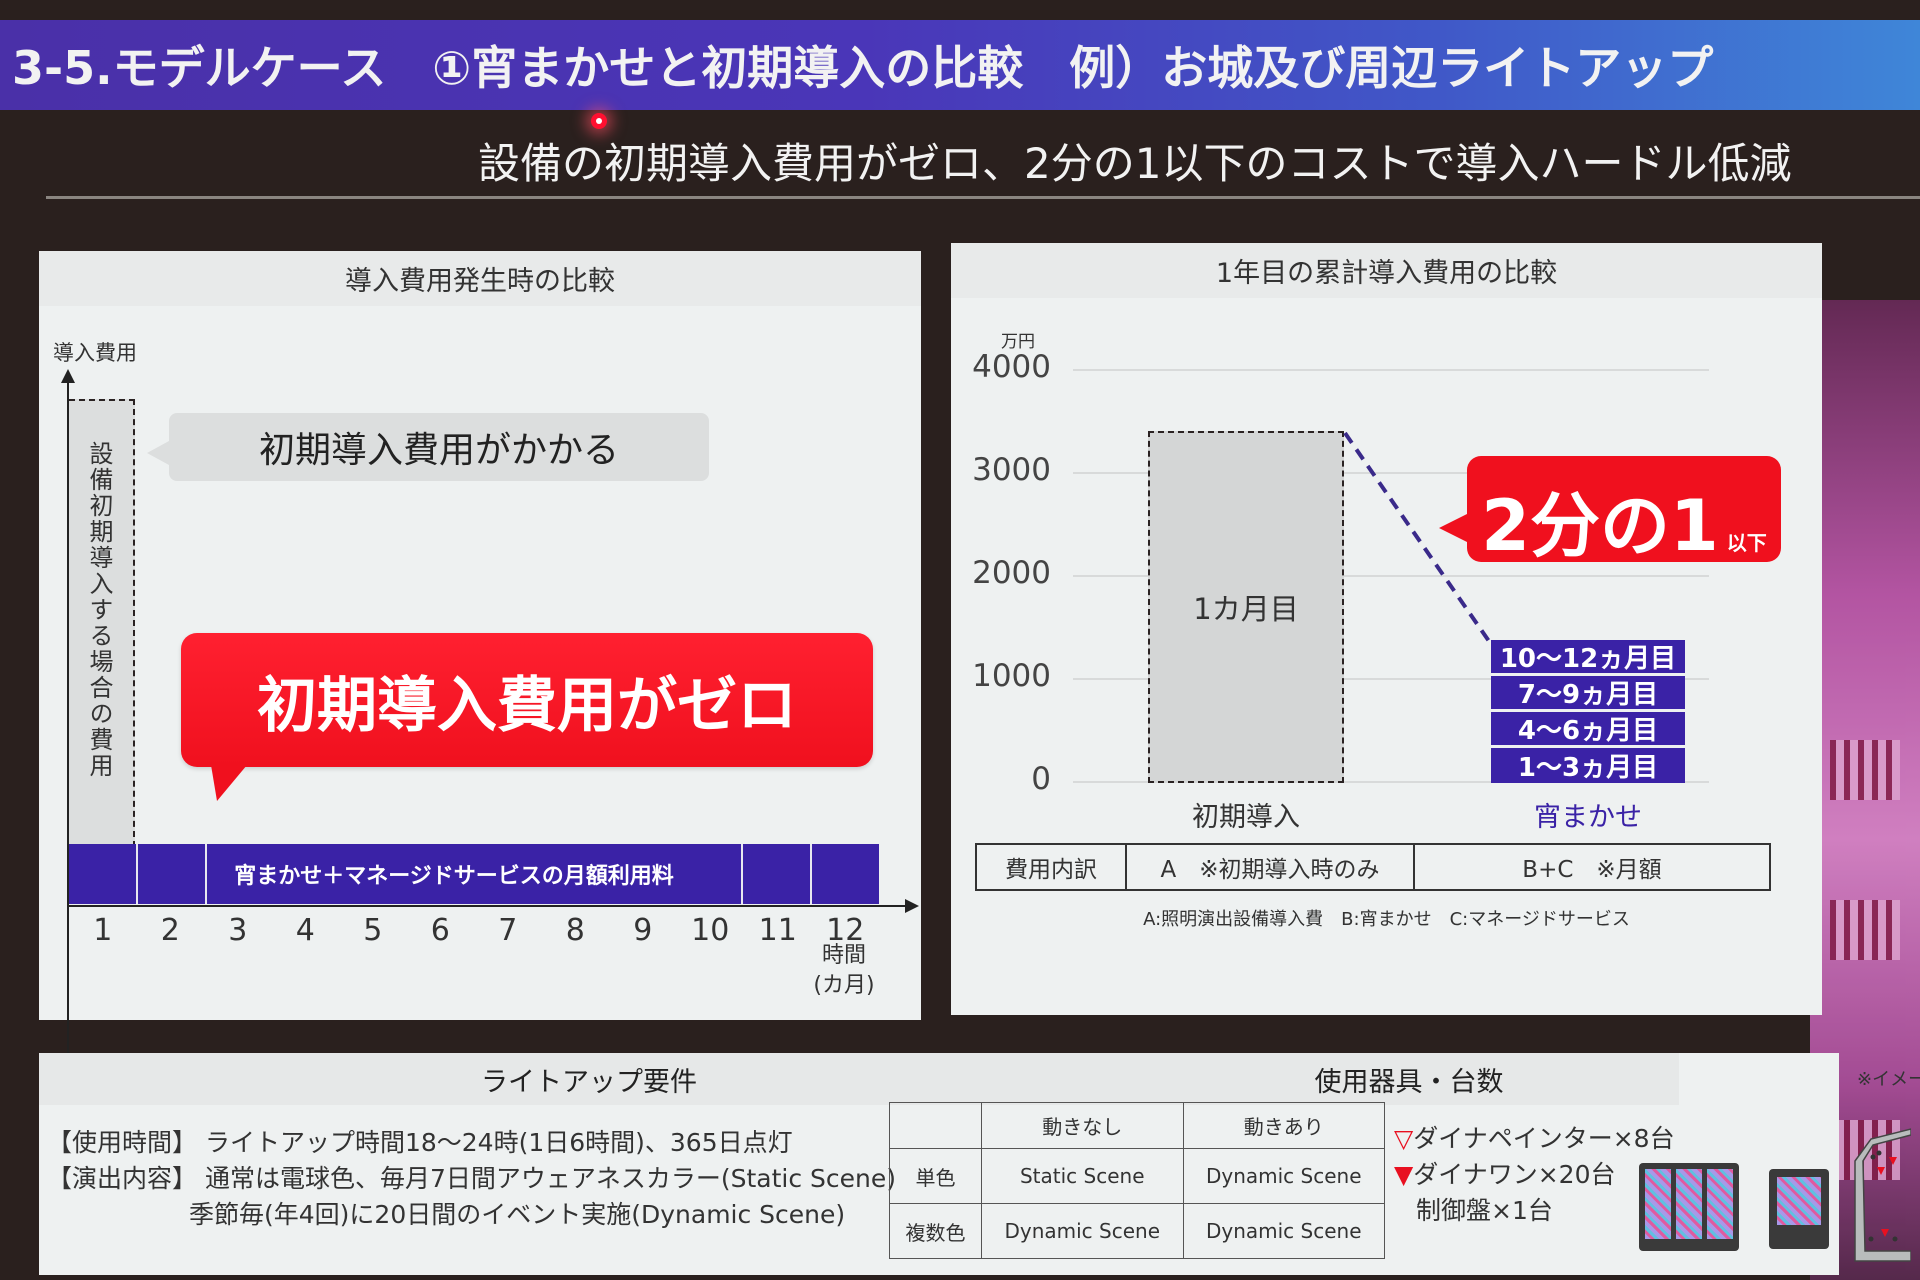  I want to click on y-axis-line, so click(68, 737).